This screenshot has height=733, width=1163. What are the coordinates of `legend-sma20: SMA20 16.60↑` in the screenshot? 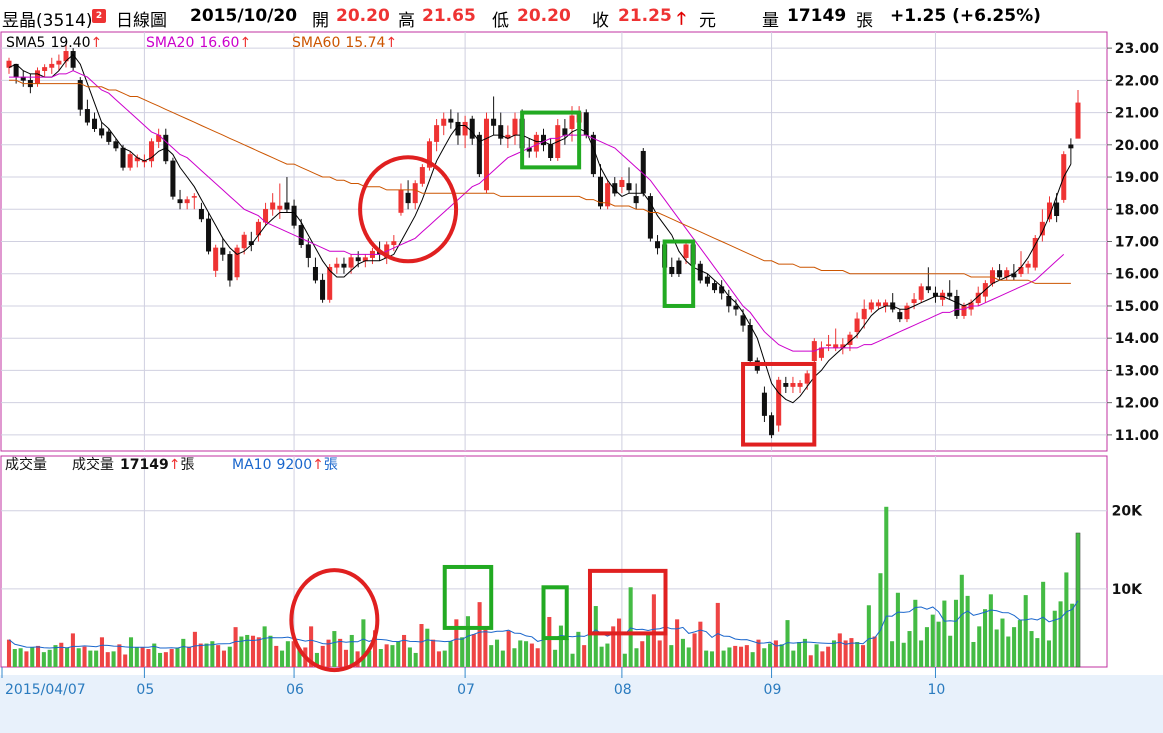 It's located at (198, 43).